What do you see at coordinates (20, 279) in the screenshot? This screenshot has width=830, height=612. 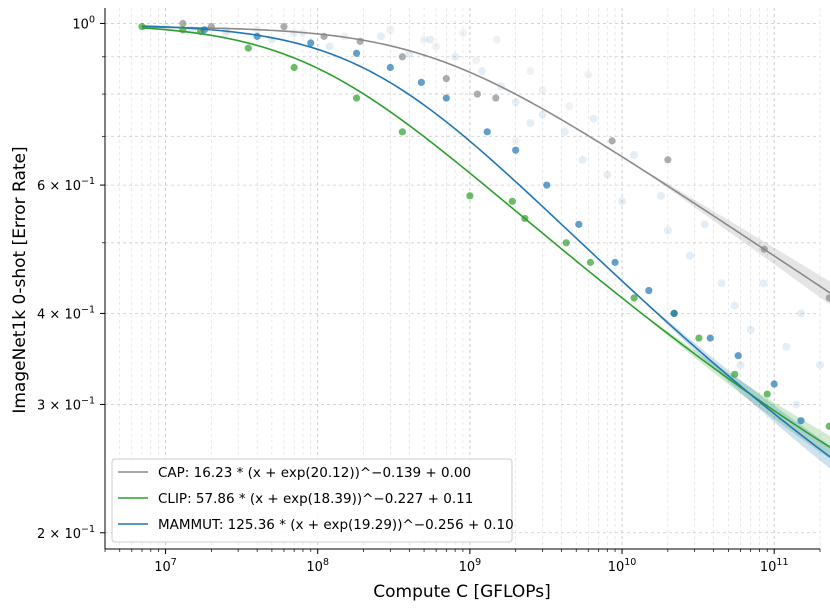 I see `y-axis-title: ImageNet1k 0-shot [Error Rate]` at bounding box center [20, 279].